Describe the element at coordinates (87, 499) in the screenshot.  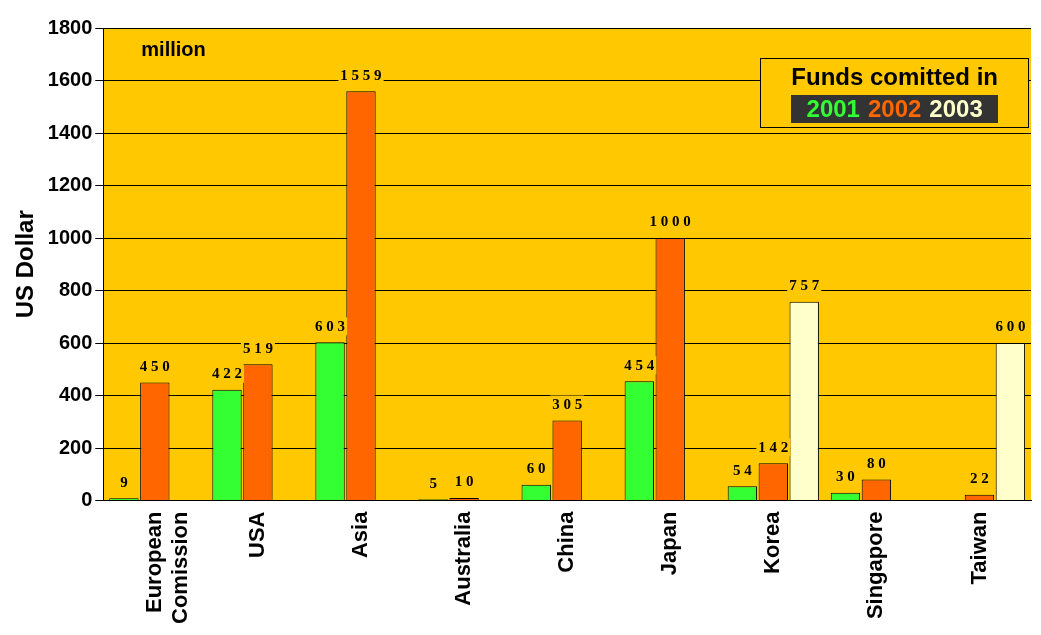
I see `y-tick-label: 0` at that location.